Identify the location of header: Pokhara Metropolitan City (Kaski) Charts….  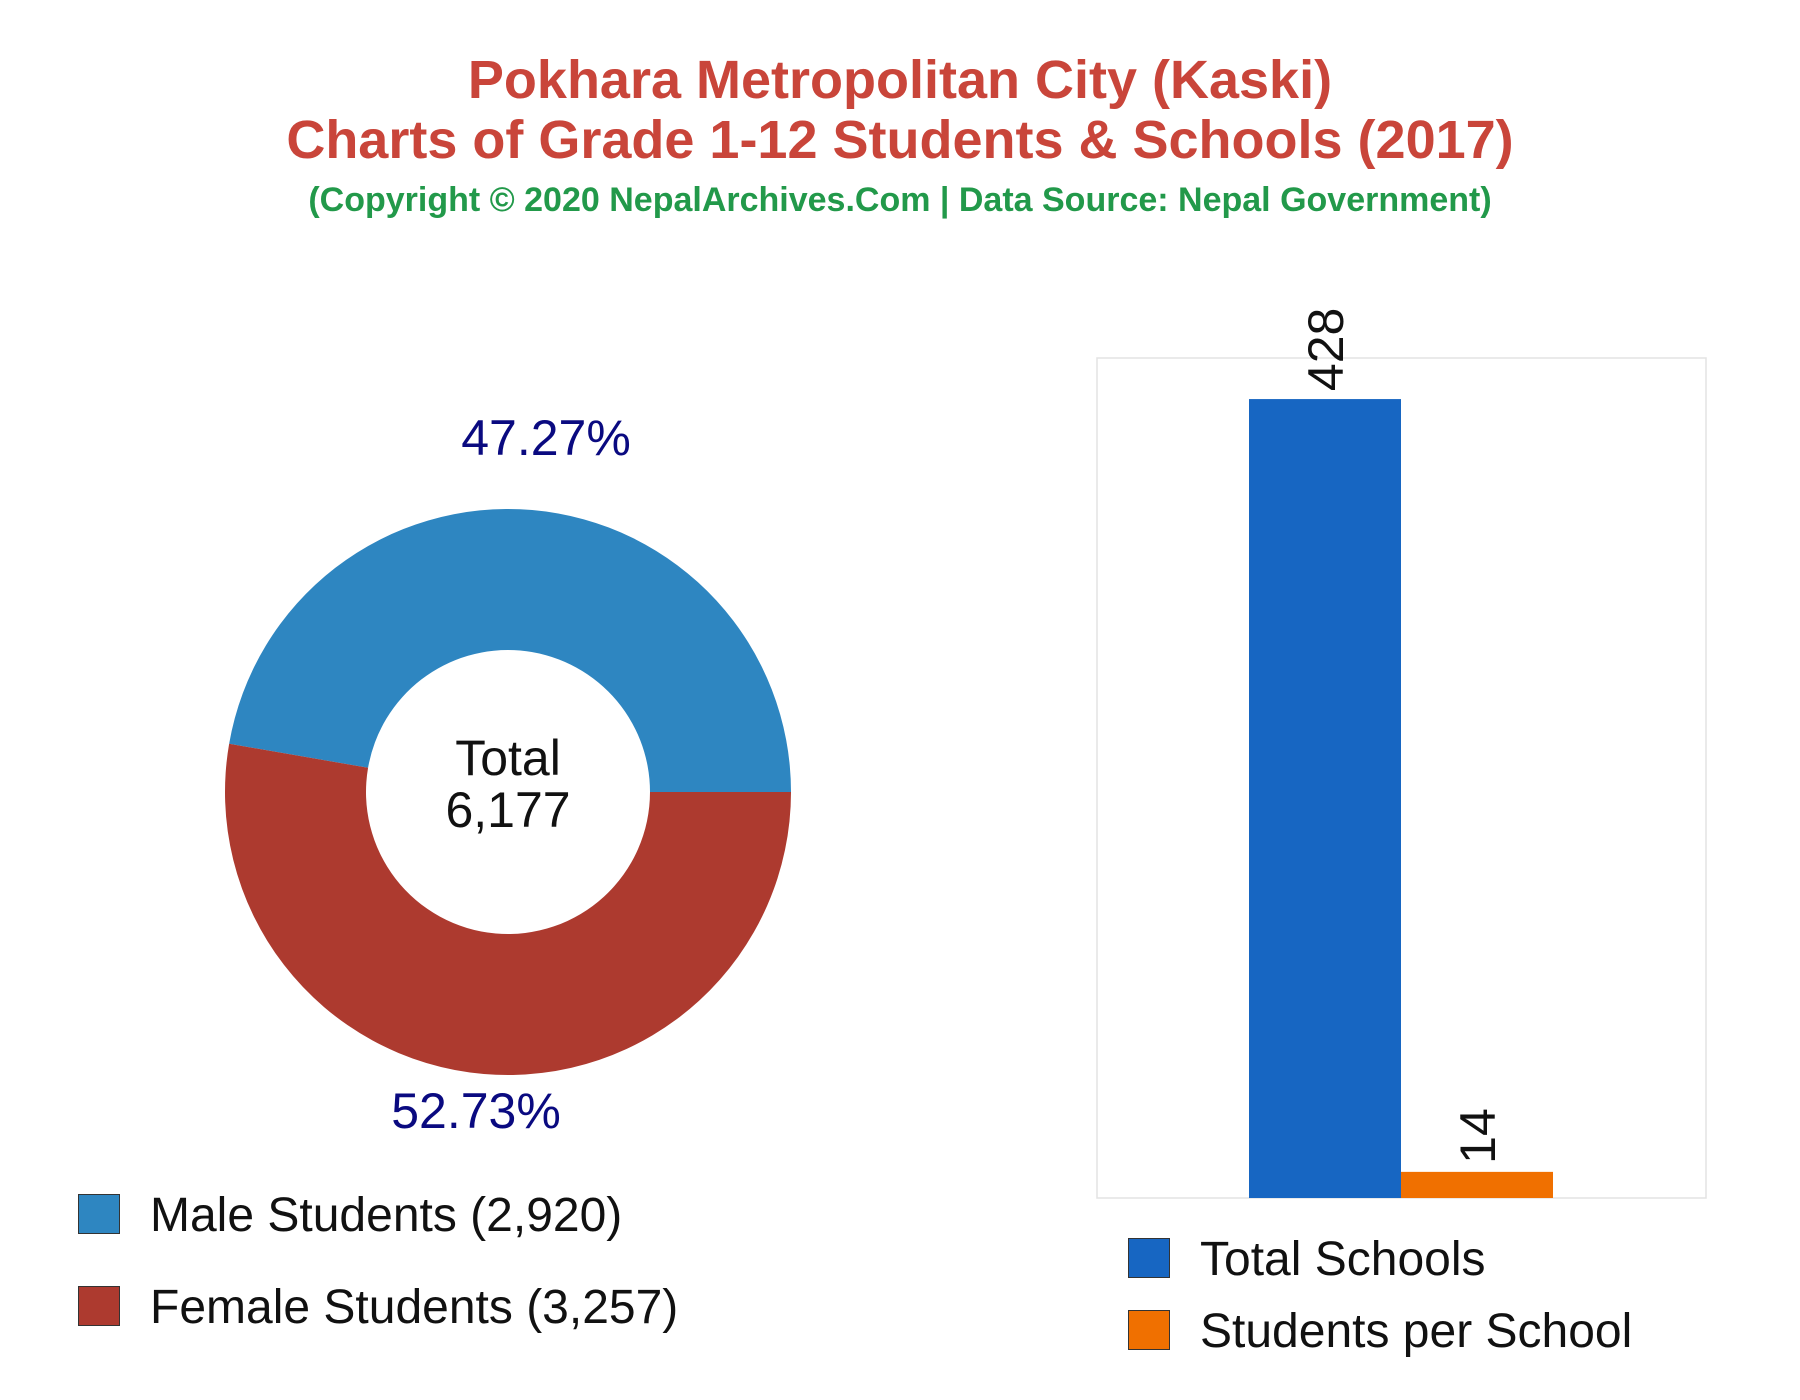
(900, 135).